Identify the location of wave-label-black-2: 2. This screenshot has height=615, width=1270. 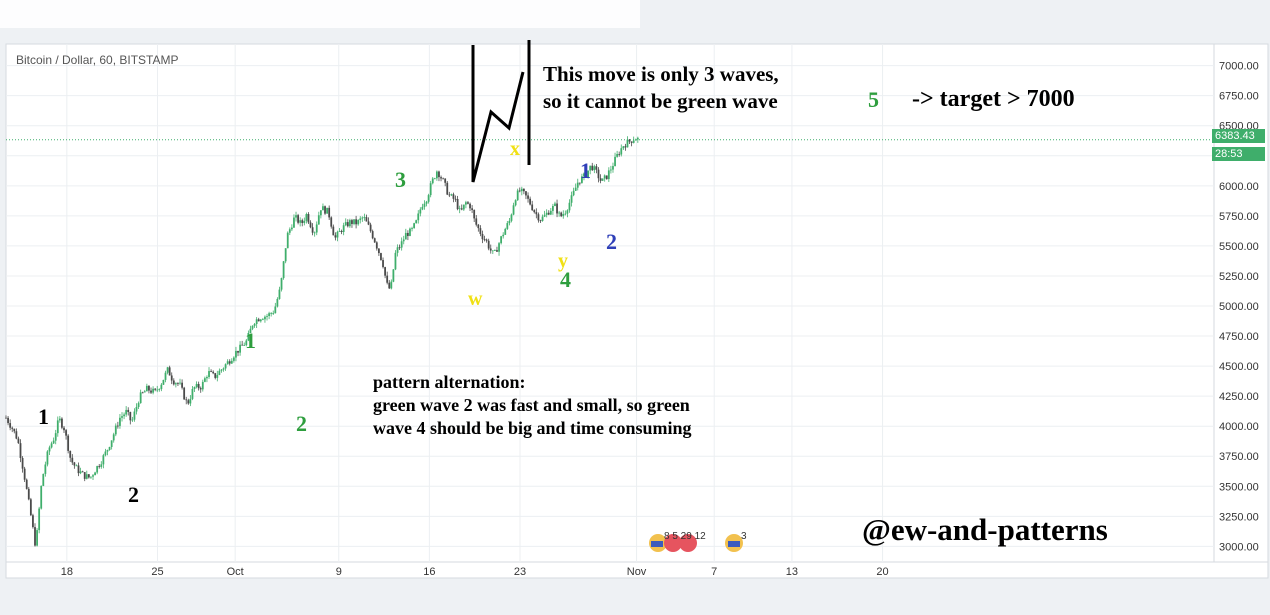
(133, 494).